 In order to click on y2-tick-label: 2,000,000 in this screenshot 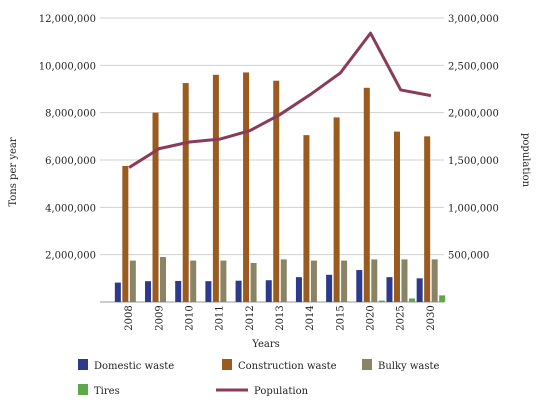, I will do `click(473, 114)`.